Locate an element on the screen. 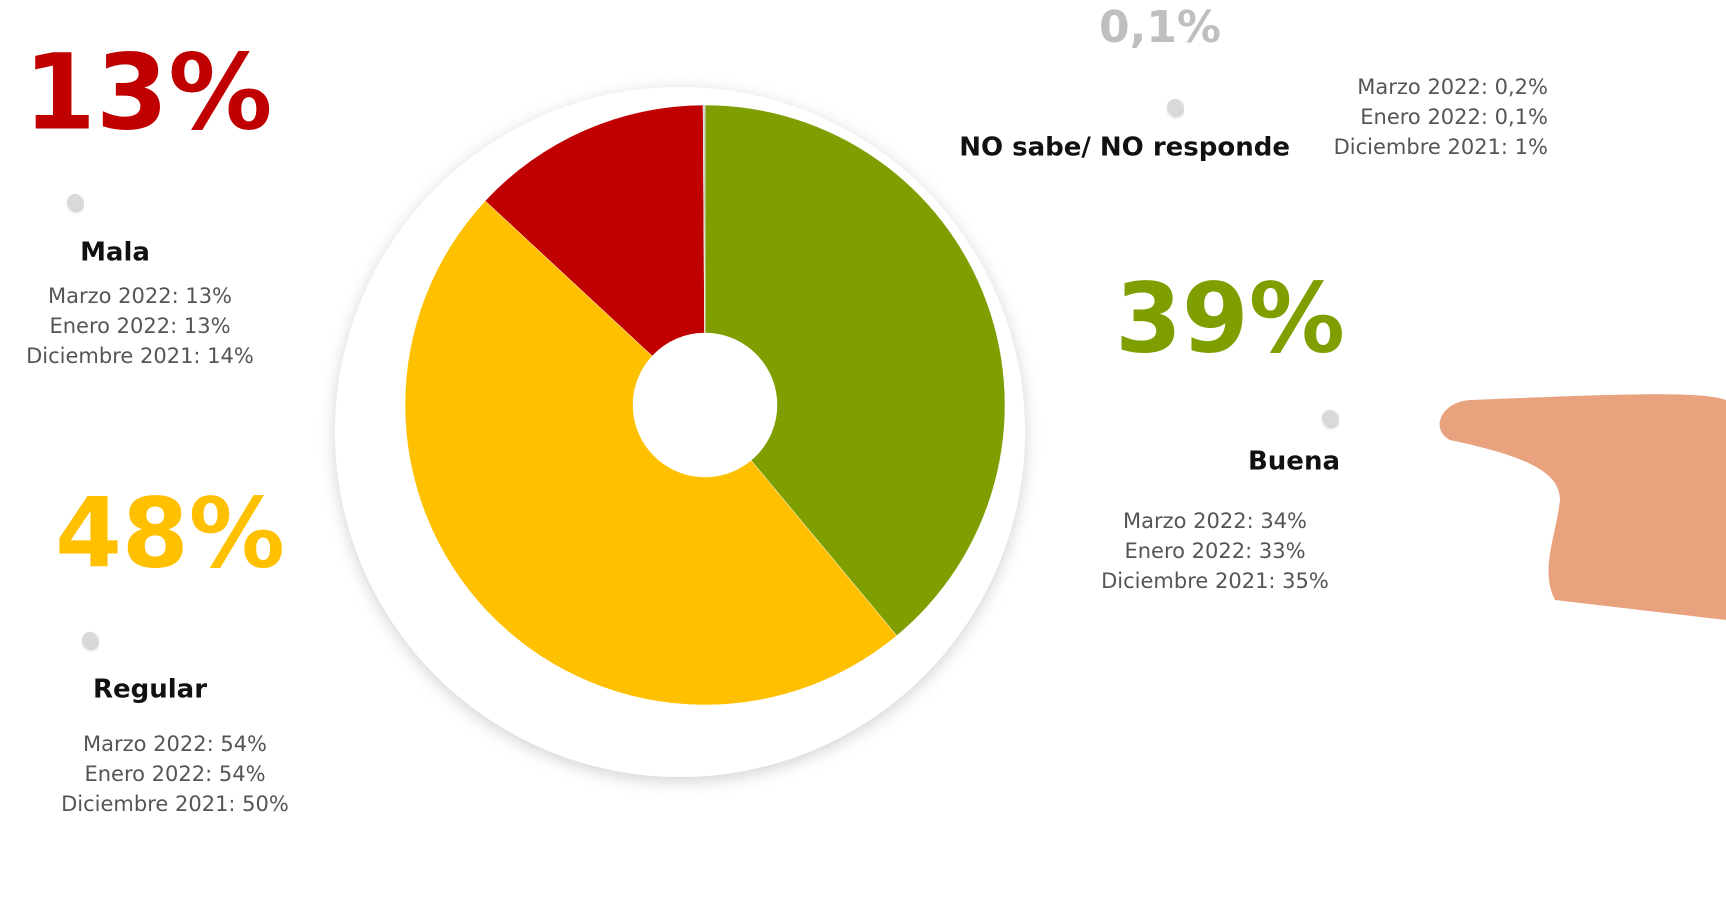 The image size is (1726, 900). history-line: Enero 2022: 13% is located at coordinates (139, 326).